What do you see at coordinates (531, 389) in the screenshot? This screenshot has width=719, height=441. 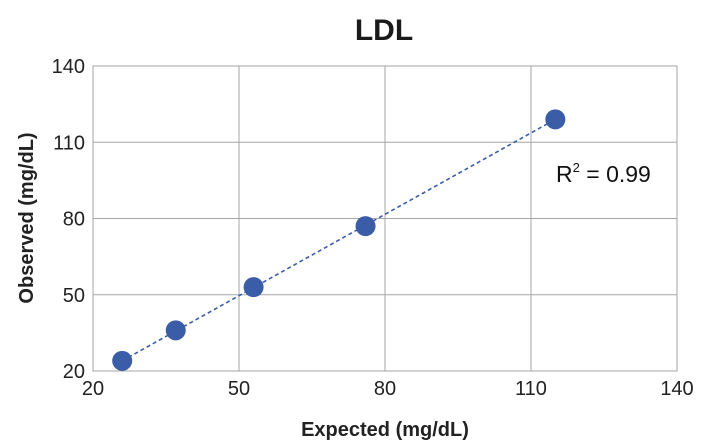 I see `x-tick-label: 110` at bounding box center [531, 389].